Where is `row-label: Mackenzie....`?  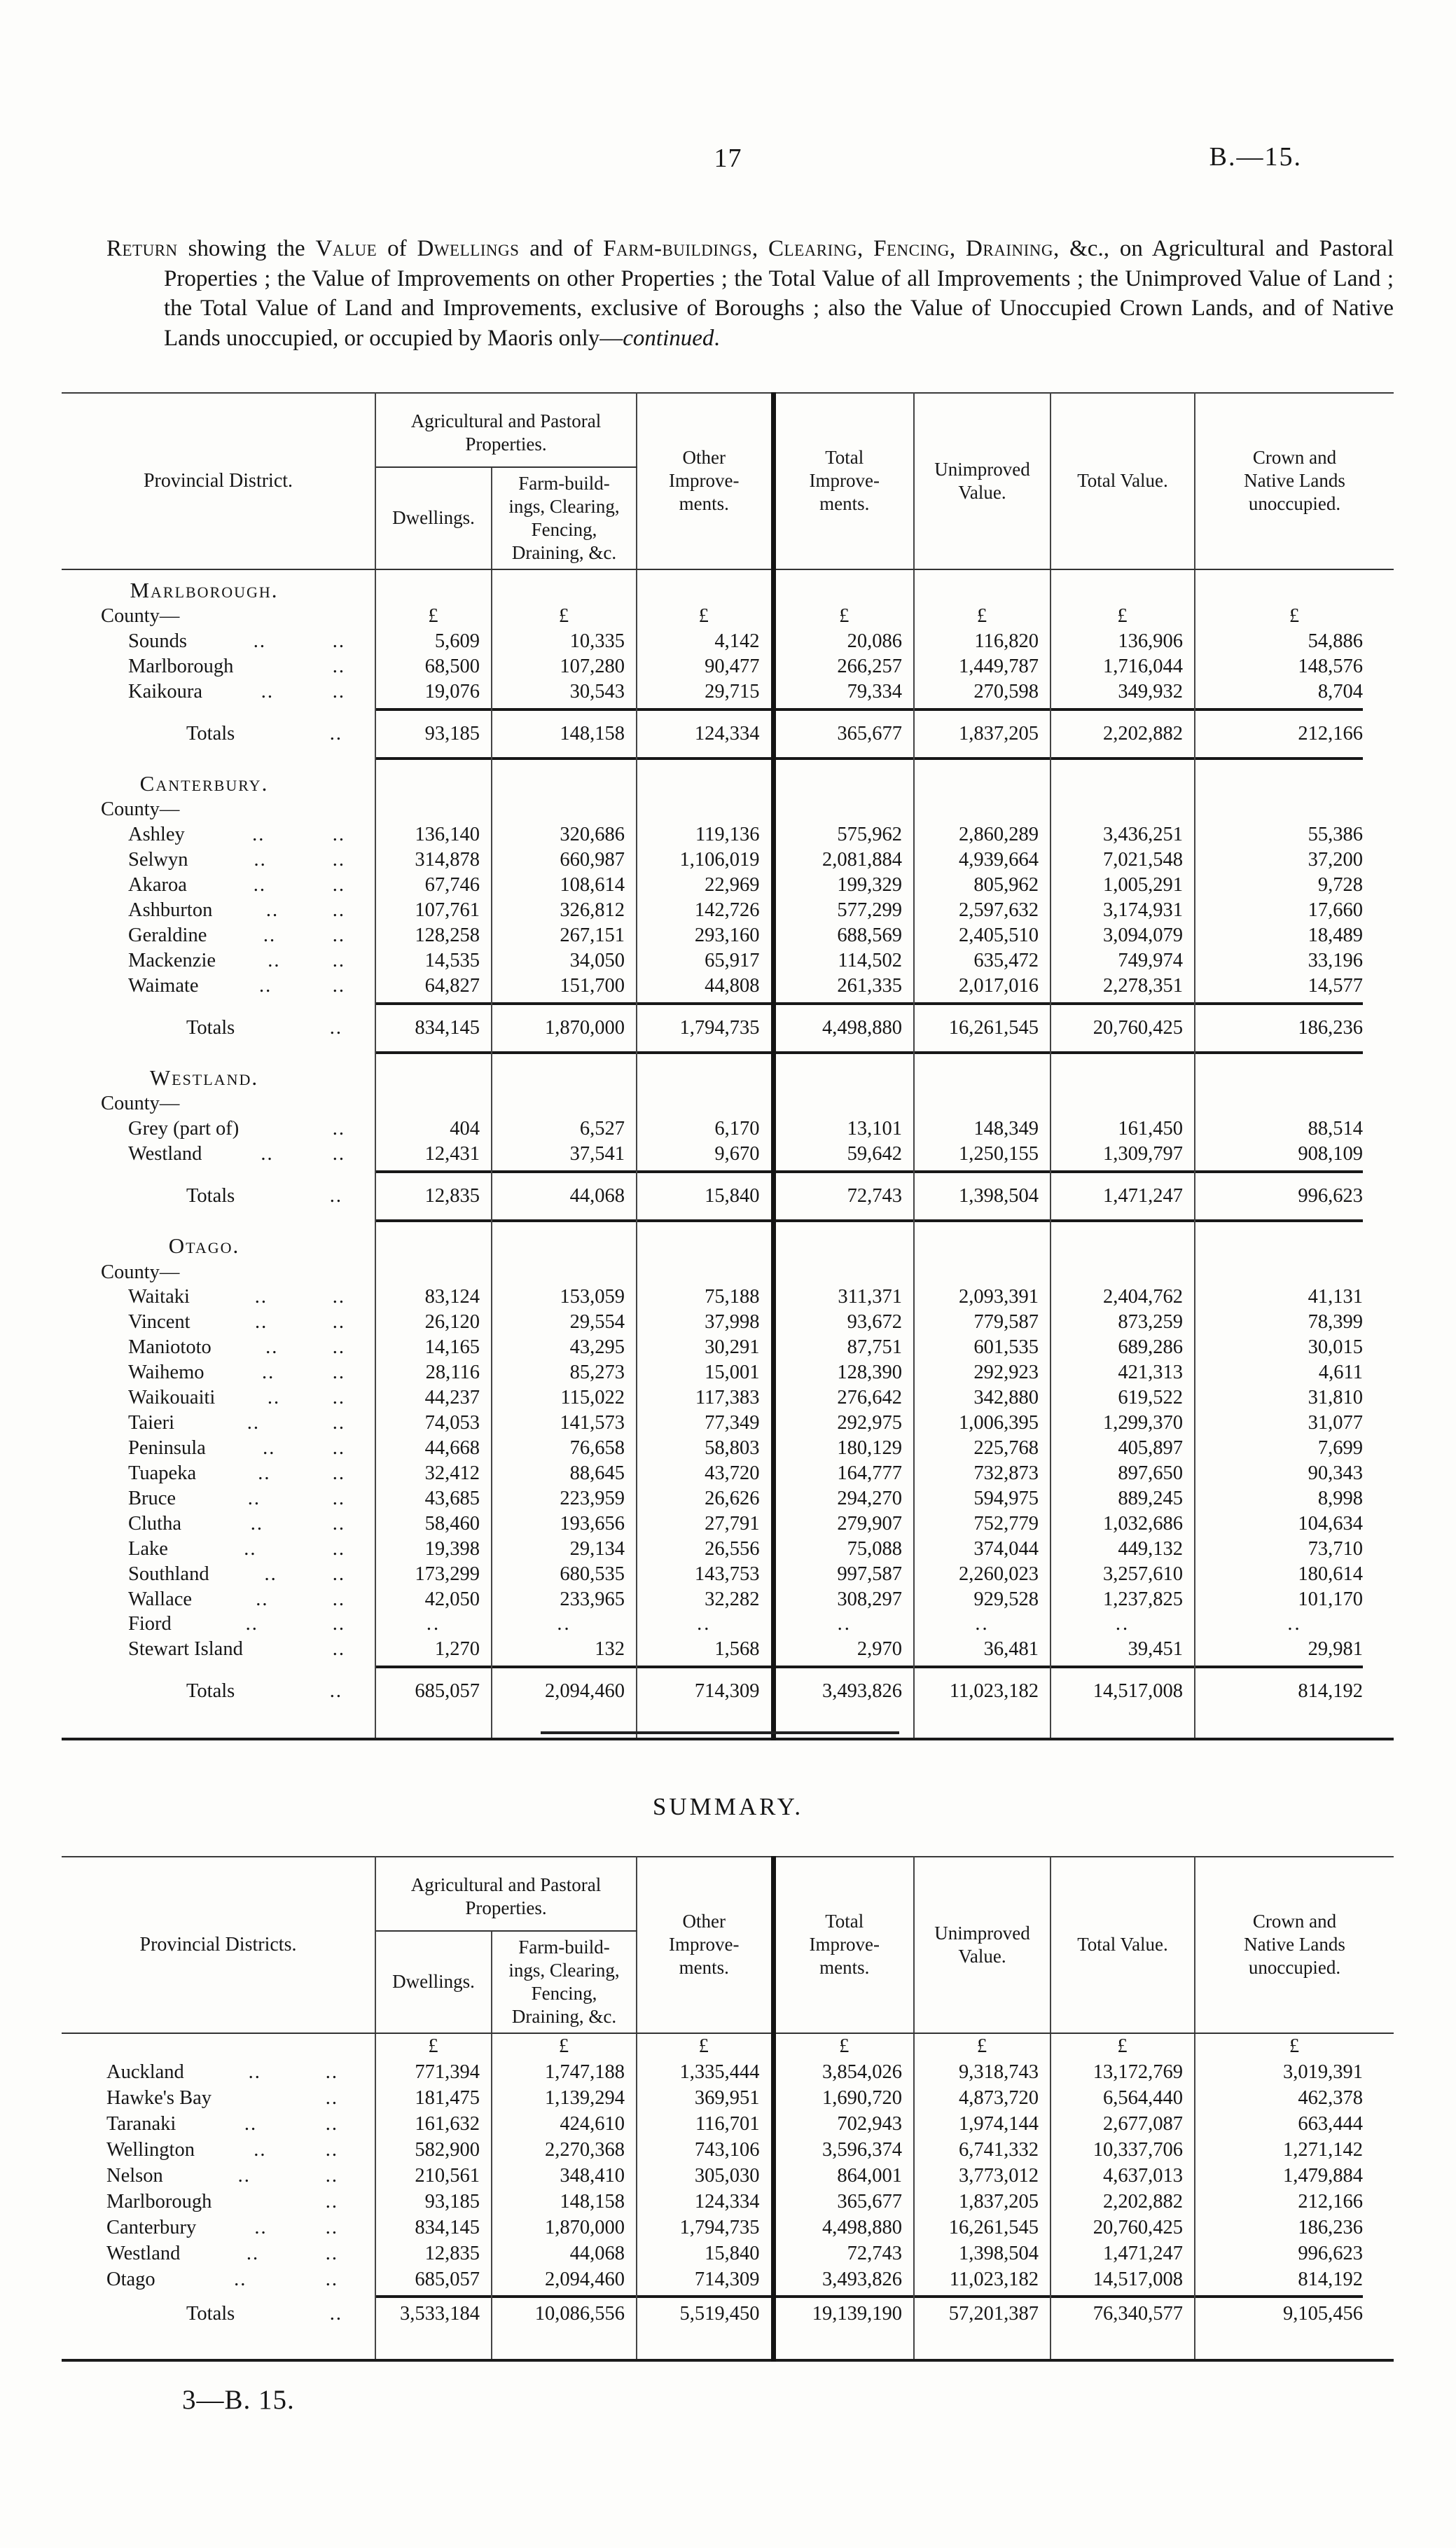 row-label: Mackenzie.... is located at coordinates (218, 960).